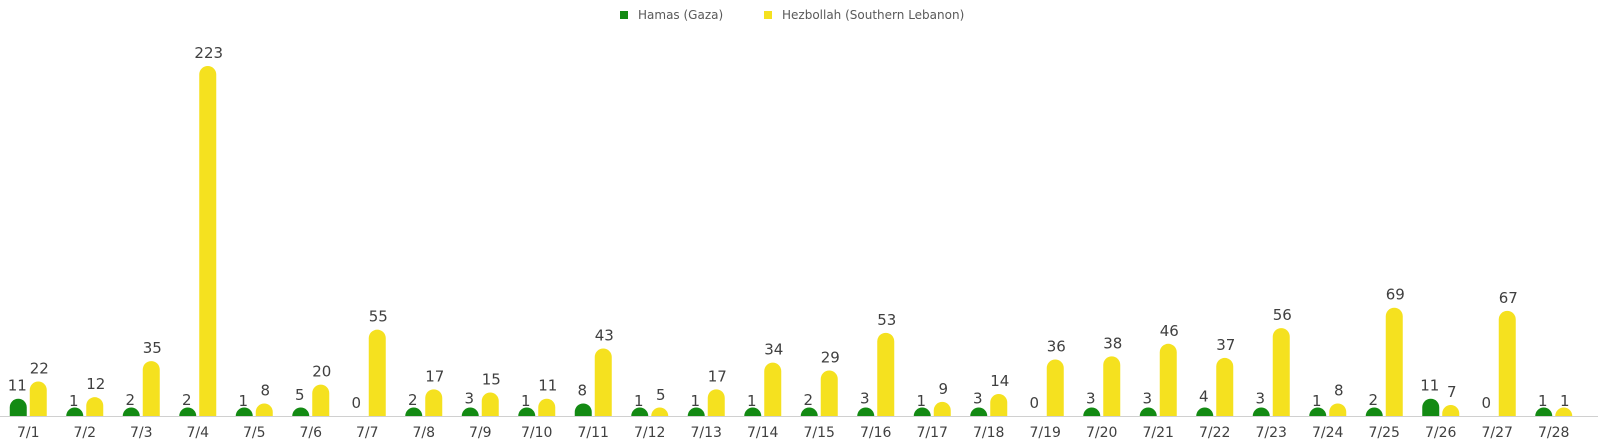 This screenshot has width=1598, height=441. What do you see at coordinates (932, 433) in the screenshot?
I see `x-tick-label: 7/17` at bounding box center [932, 433].